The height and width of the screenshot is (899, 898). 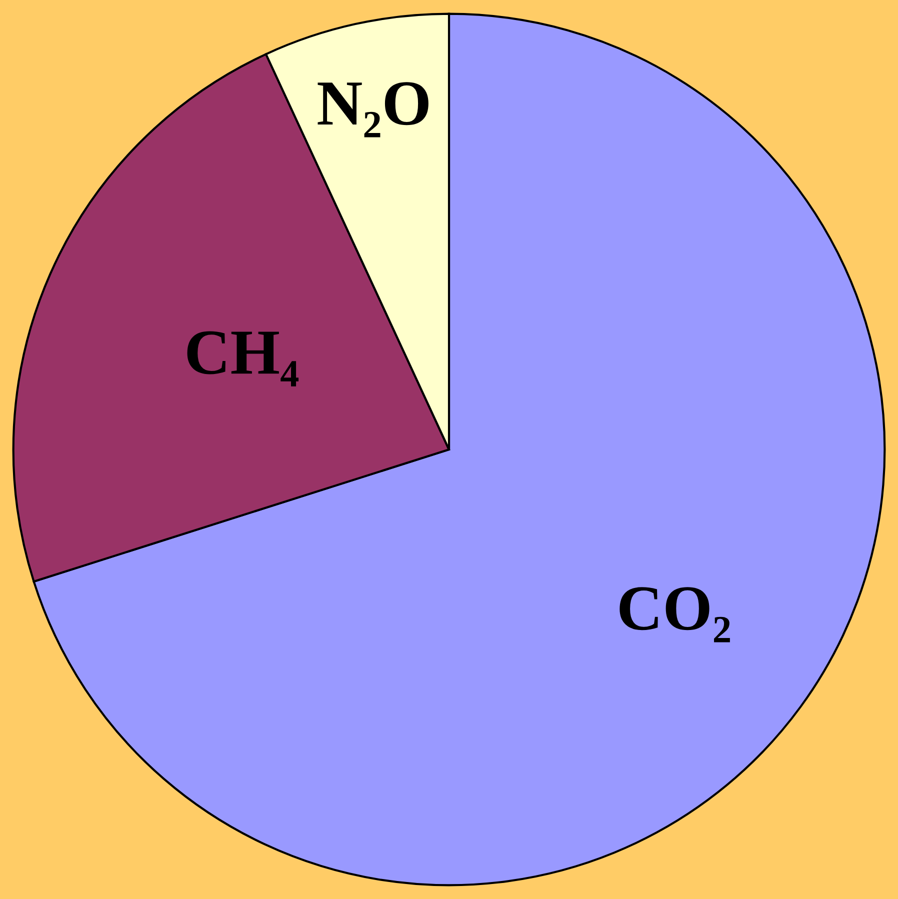 What do you see at coordinates (675, 614) in the screenshot?
I see `slice-label: CO₂` at bounding box center [675, 614].